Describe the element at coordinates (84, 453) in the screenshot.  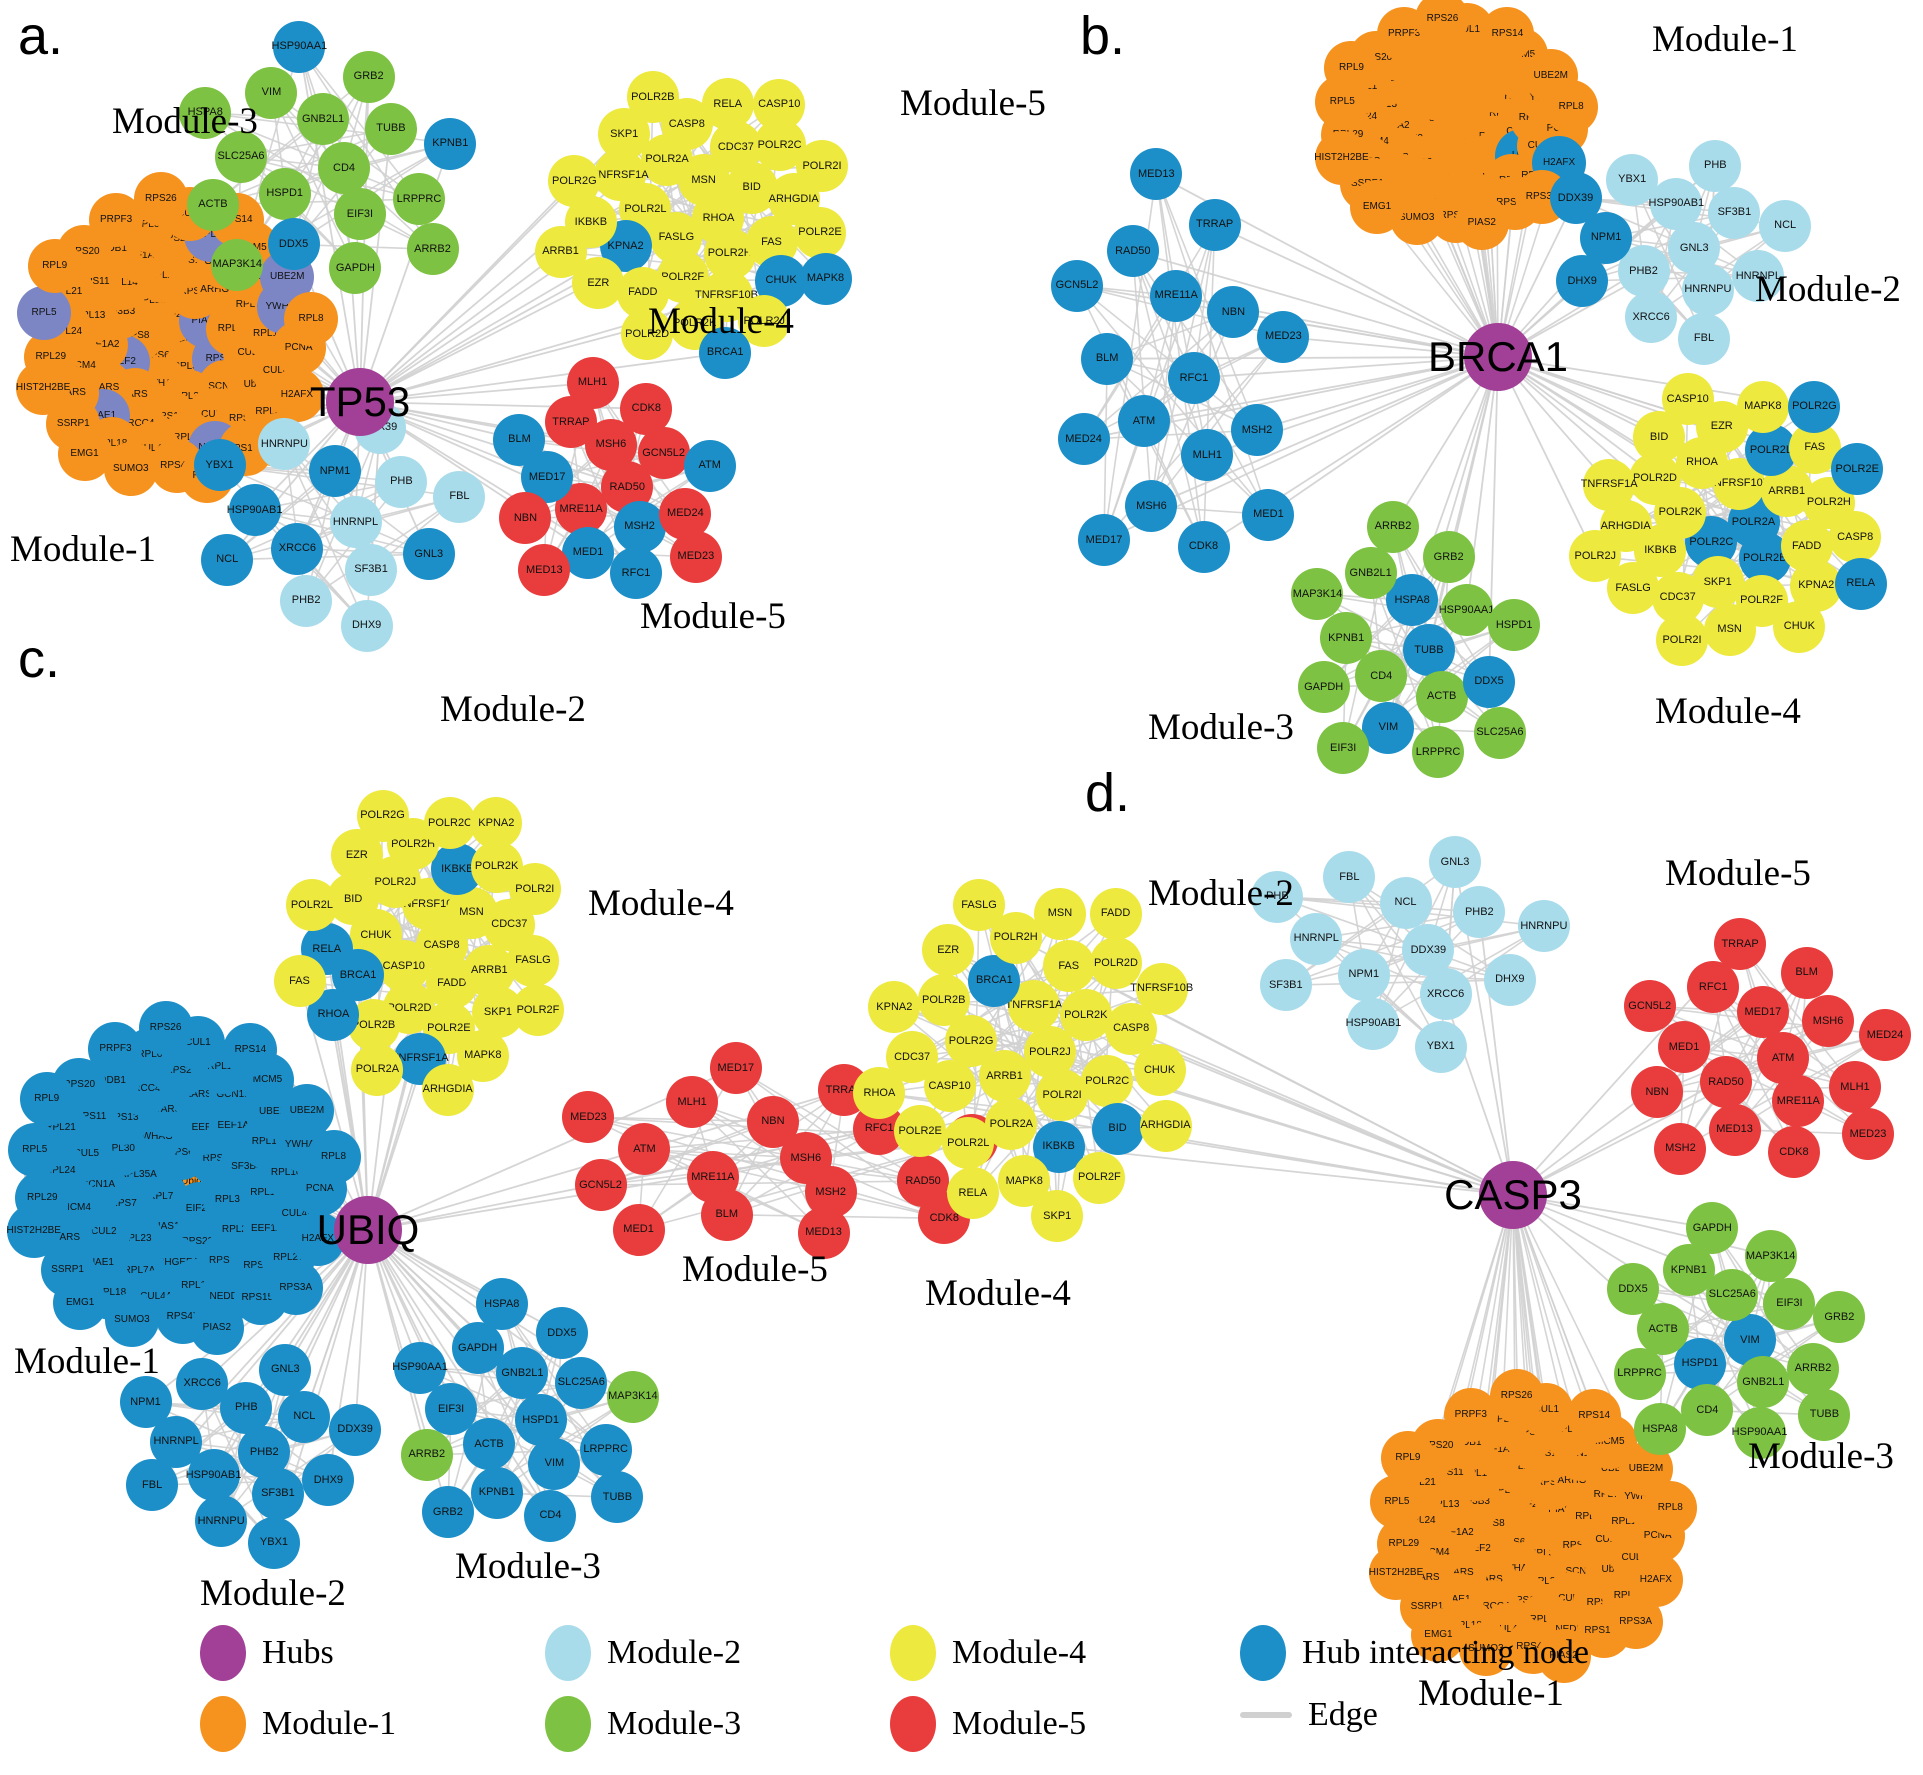
I see `node-a-emg1: EMG1` at that location.